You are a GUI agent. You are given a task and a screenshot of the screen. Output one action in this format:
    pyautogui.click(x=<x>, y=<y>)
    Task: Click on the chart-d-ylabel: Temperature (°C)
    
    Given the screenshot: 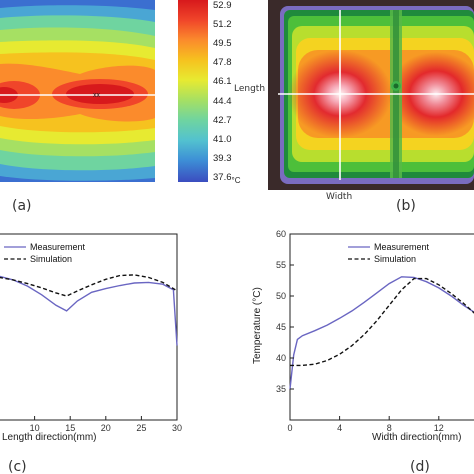 What is the action you would take?
    pyautogui.click(x=257, y=325)
    